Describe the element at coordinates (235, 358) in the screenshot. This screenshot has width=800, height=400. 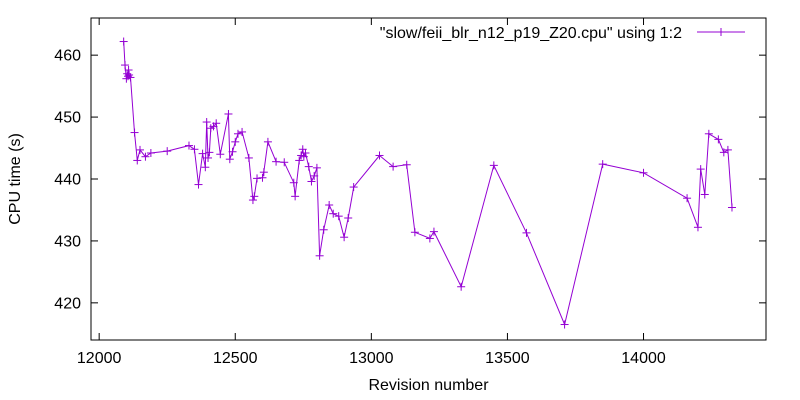
I see `x-tick-label: 12500` at that location.